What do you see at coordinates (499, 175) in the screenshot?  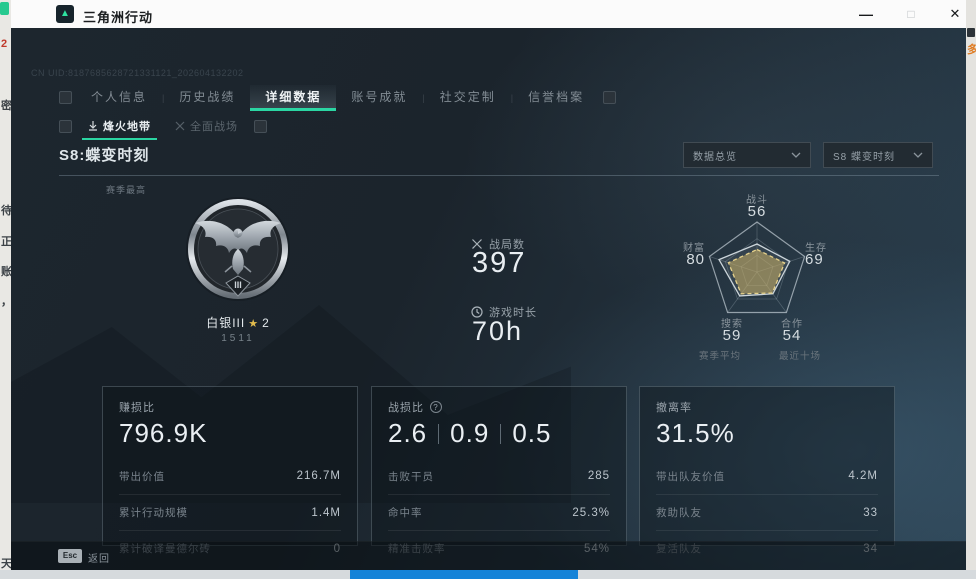 I see `section-divider` at bounding box center [499, 175].